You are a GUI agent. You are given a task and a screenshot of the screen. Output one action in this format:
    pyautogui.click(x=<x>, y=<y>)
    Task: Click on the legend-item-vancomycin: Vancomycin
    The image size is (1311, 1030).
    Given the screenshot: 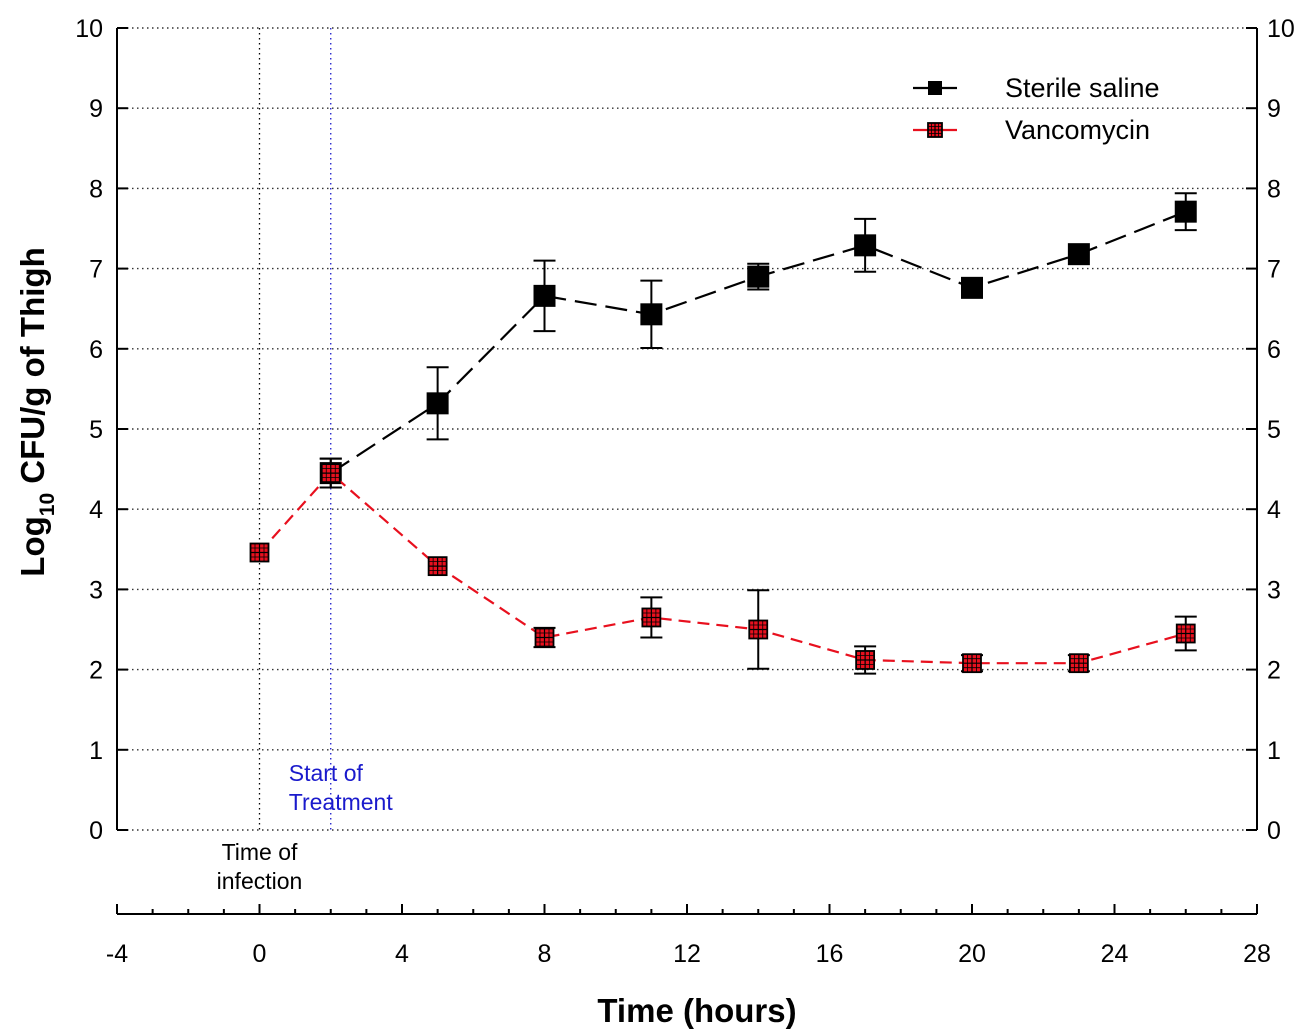 What is the action you would take?
    pyautogui.click(x=1031, y=130)
    